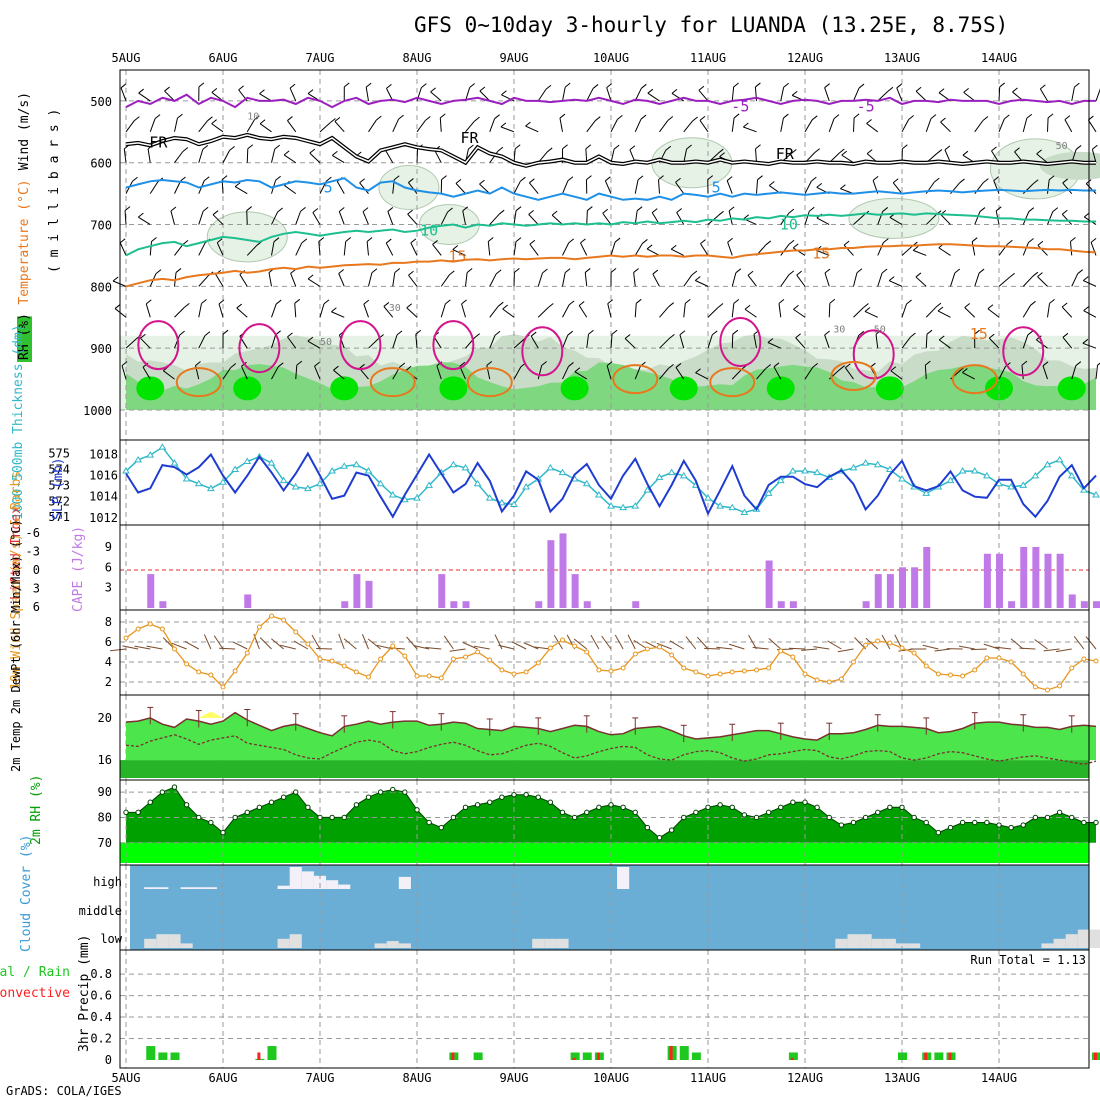 This screenshot has height=1100, width=1100. I want to click on temp-tick: 20, so click(105, 718).